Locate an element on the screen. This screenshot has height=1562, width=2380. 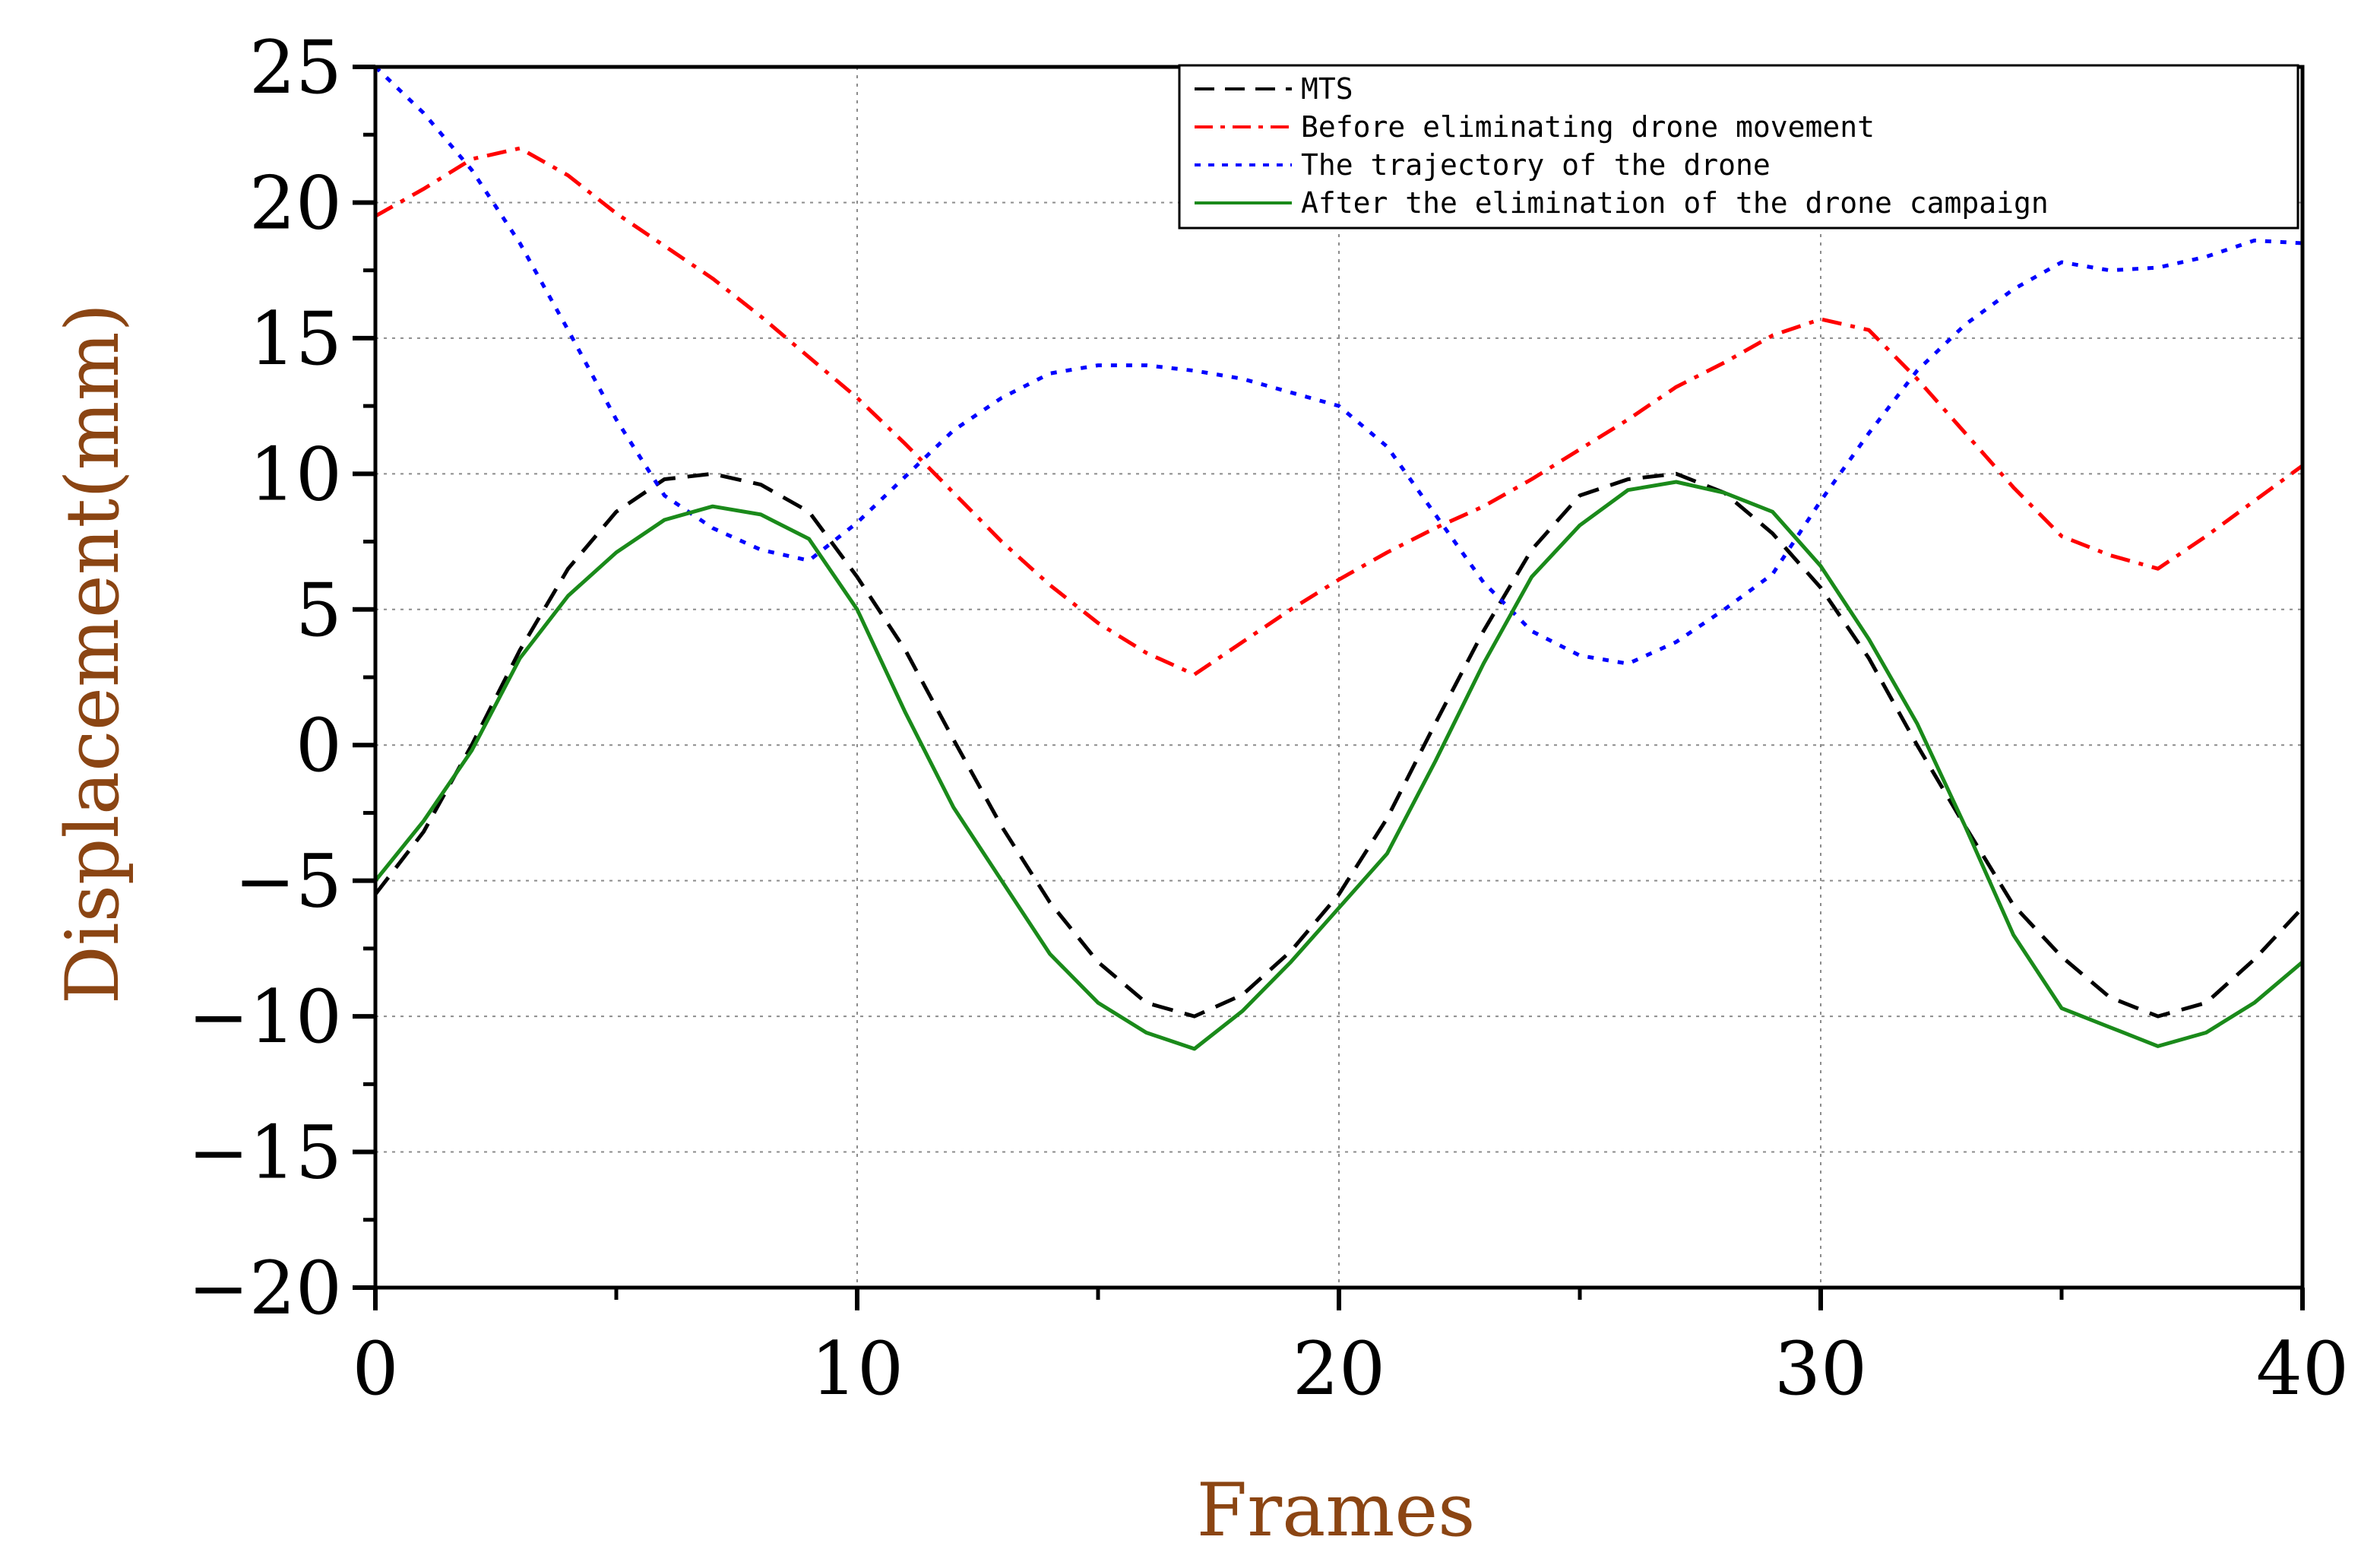
y-tick-label: −15 is located at coordinates (265, 1153).